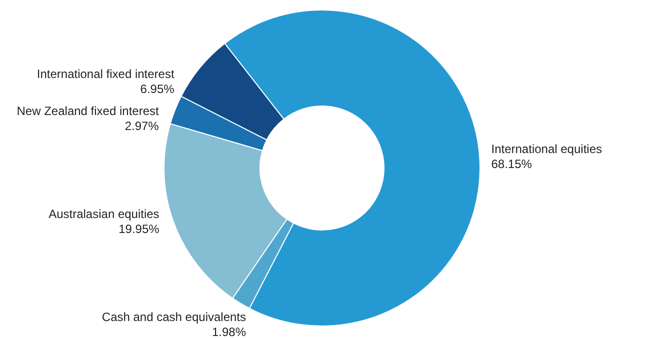 The image size is (650, 338). Describe the element at coordinates (229, 331) in the screenshot. I see `data-label: 1.98%` at that location.